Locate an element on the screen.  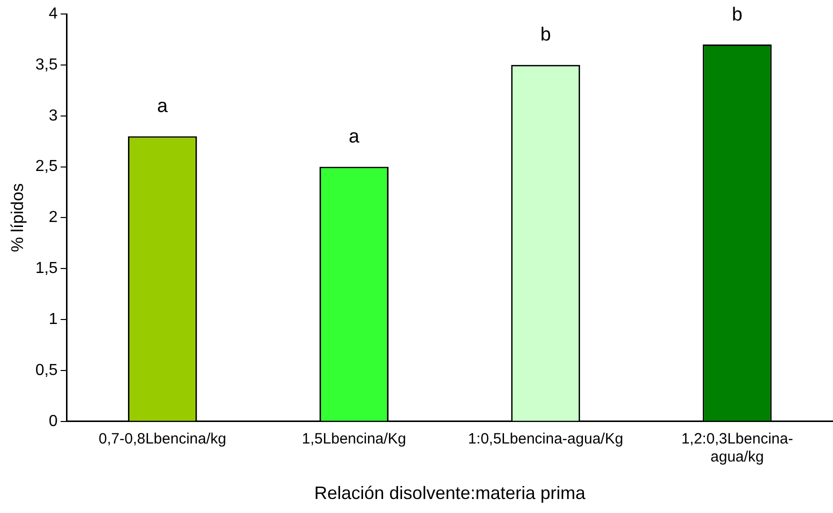
x-axis-title: Relación disolvente:materia prima is located at coordinates (450, 493).